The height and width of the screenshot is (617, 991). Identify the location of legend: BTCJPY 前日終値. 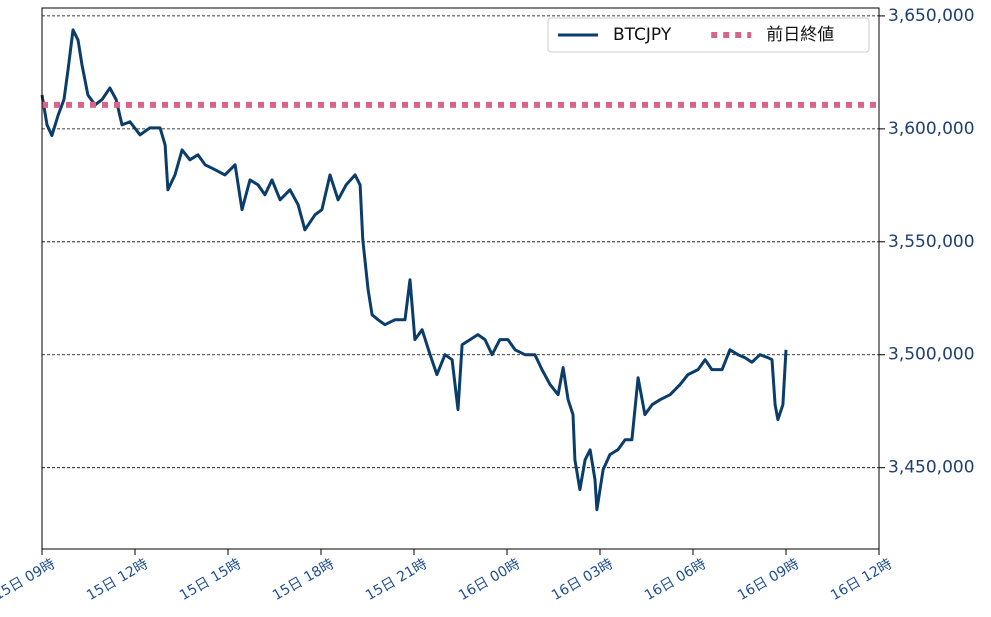
(708, 35).